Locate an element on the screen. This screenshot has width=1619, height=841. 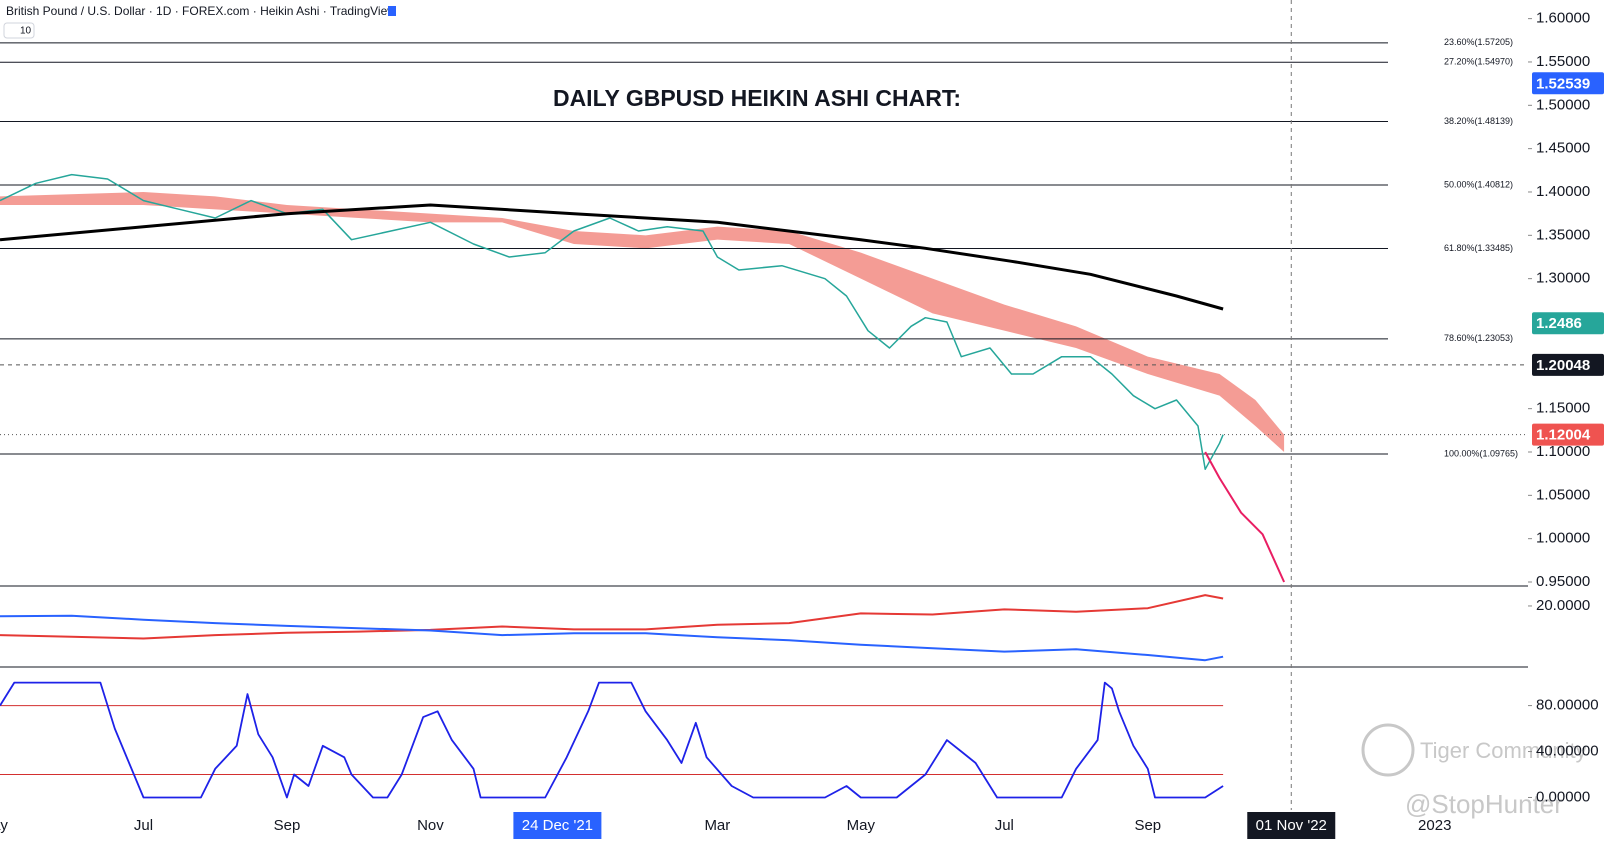
price-badge-label: 1.52539 is located at coordinates (1563, 83).